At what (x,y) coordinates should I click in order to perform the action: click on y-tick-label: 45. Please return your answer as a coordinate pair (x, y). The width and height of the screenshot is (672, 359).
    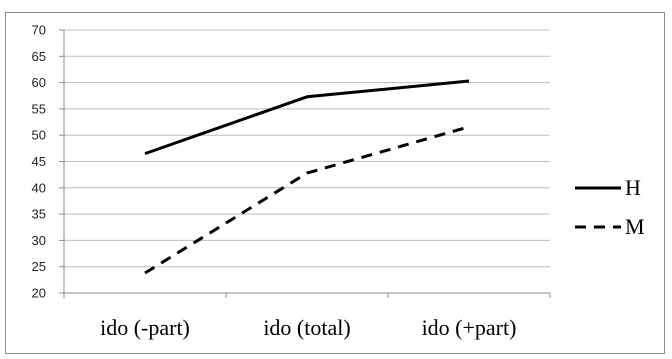
    Looking at the image, I should click on (39, 161).